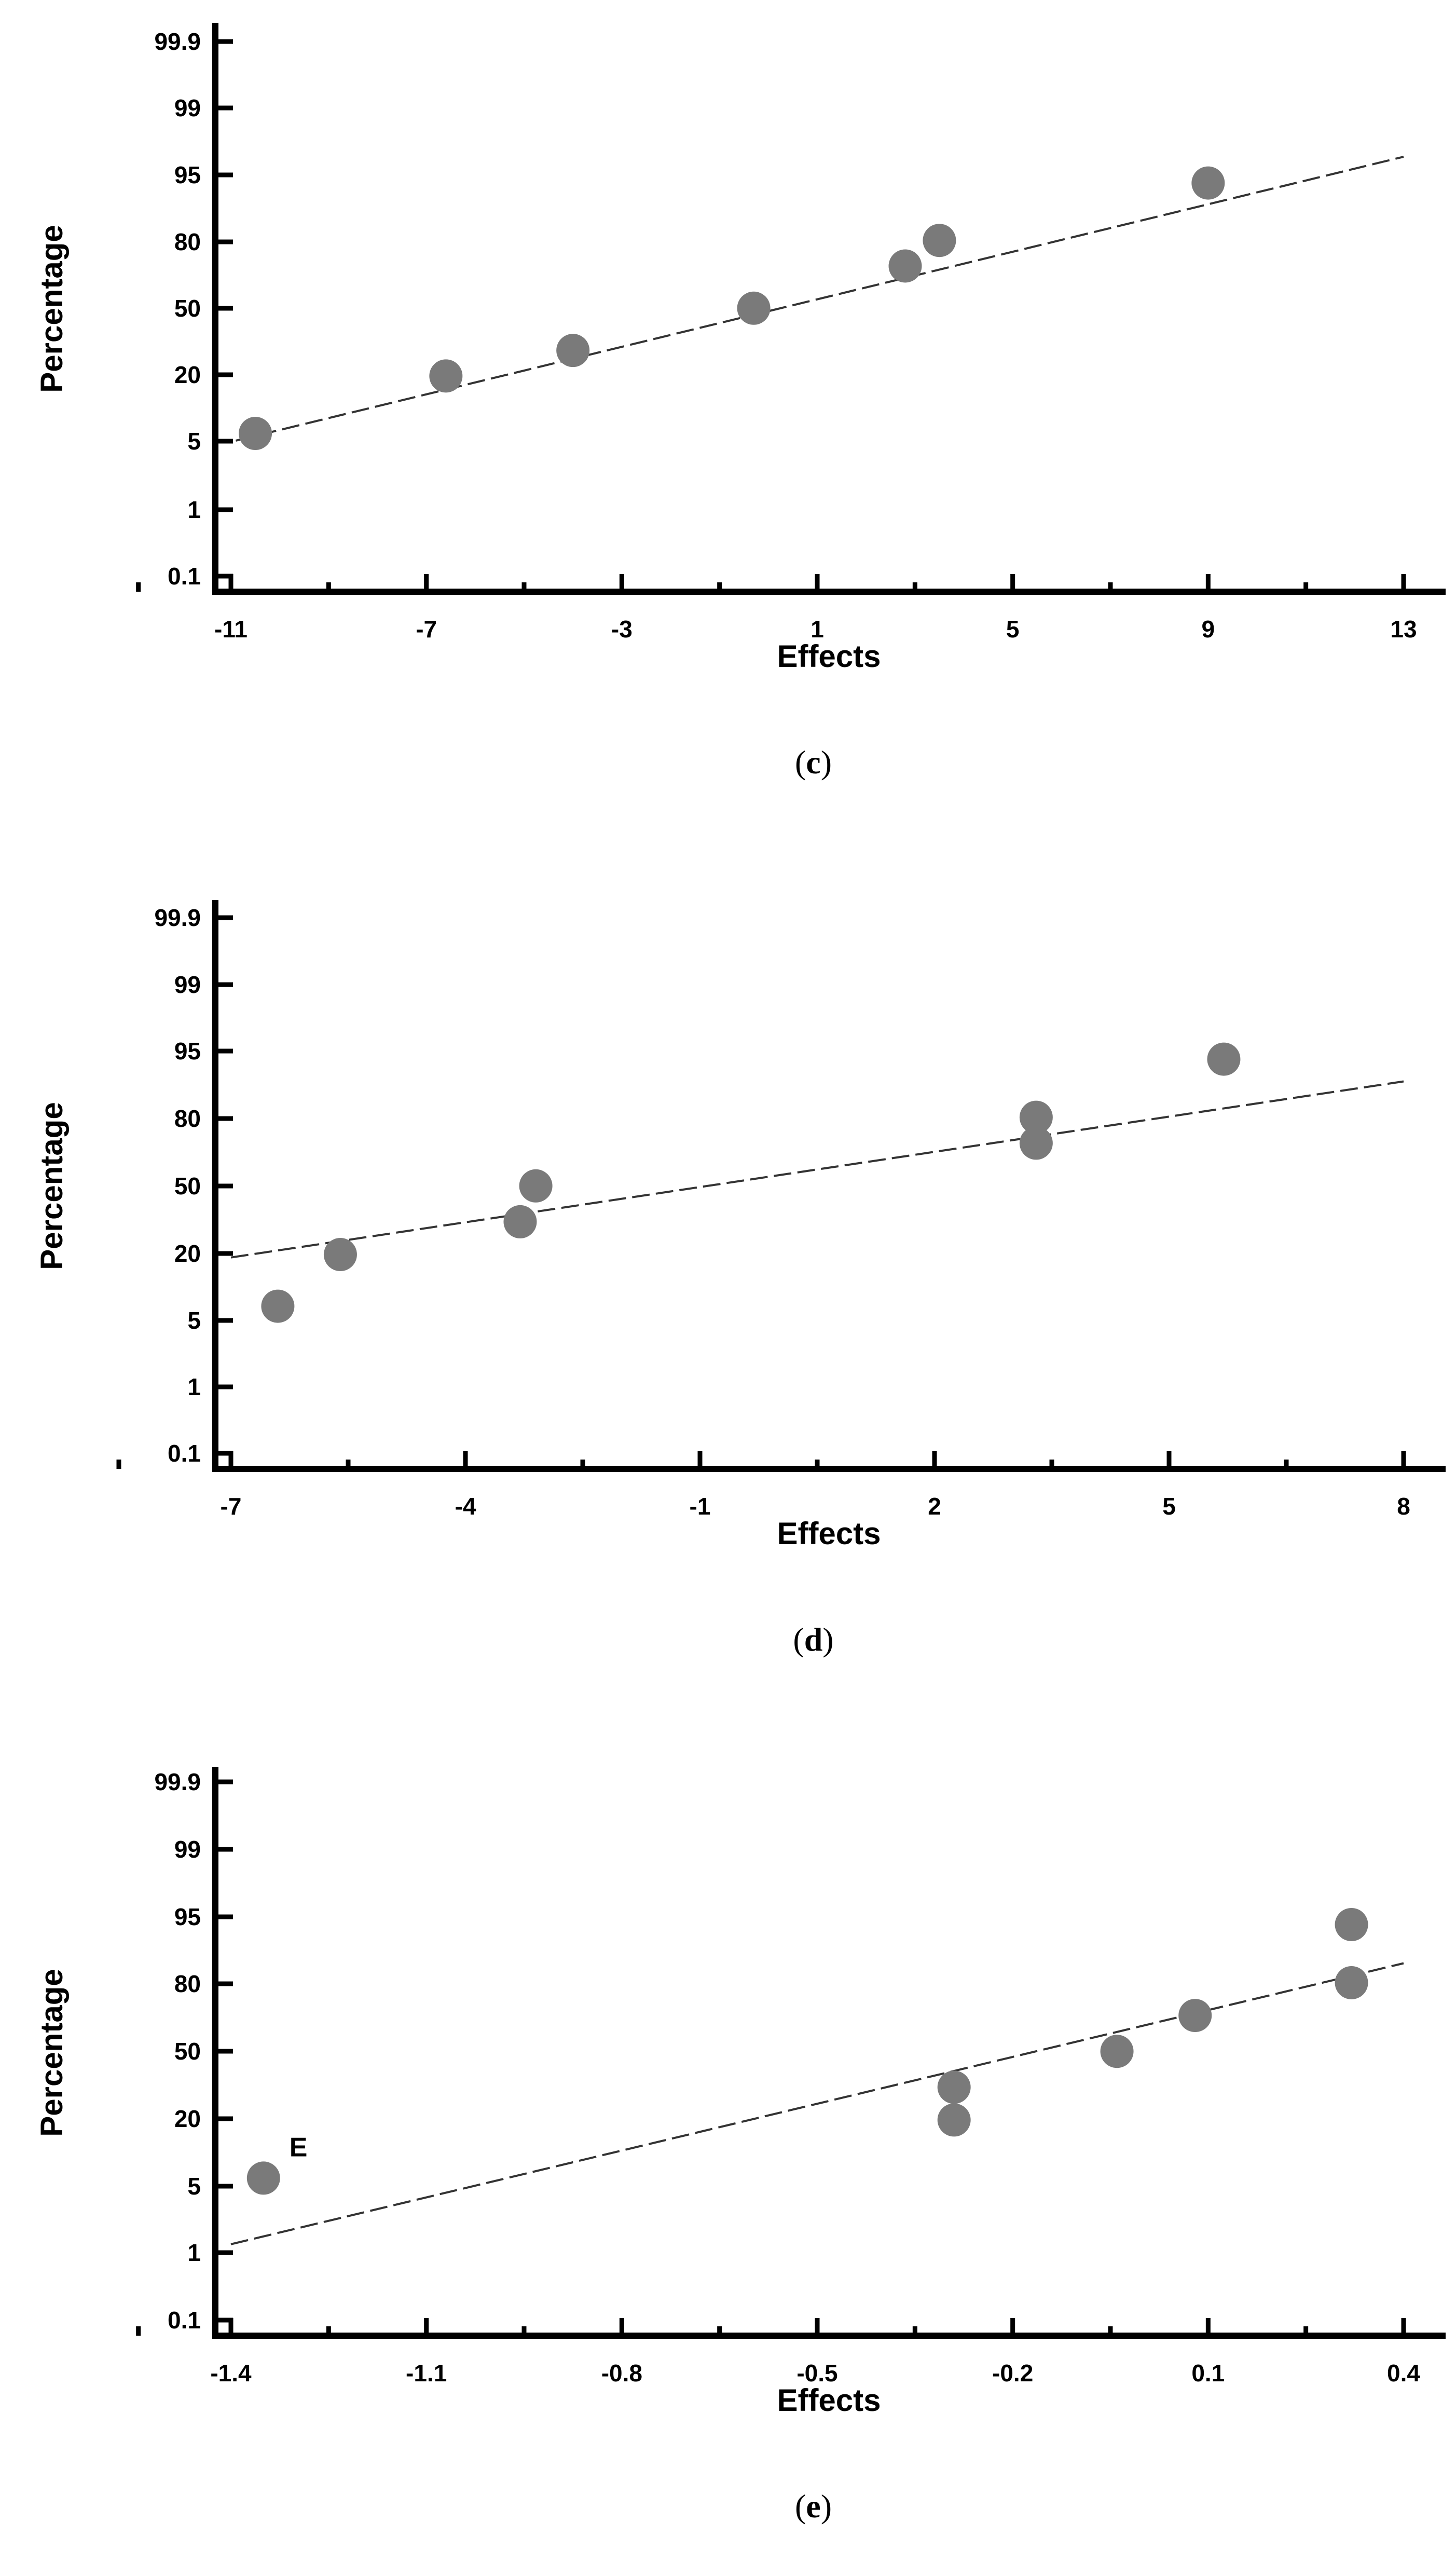 This screenshot has width=1456, height=2549. I want to click on panel-caption: (c), so click(814, 762).